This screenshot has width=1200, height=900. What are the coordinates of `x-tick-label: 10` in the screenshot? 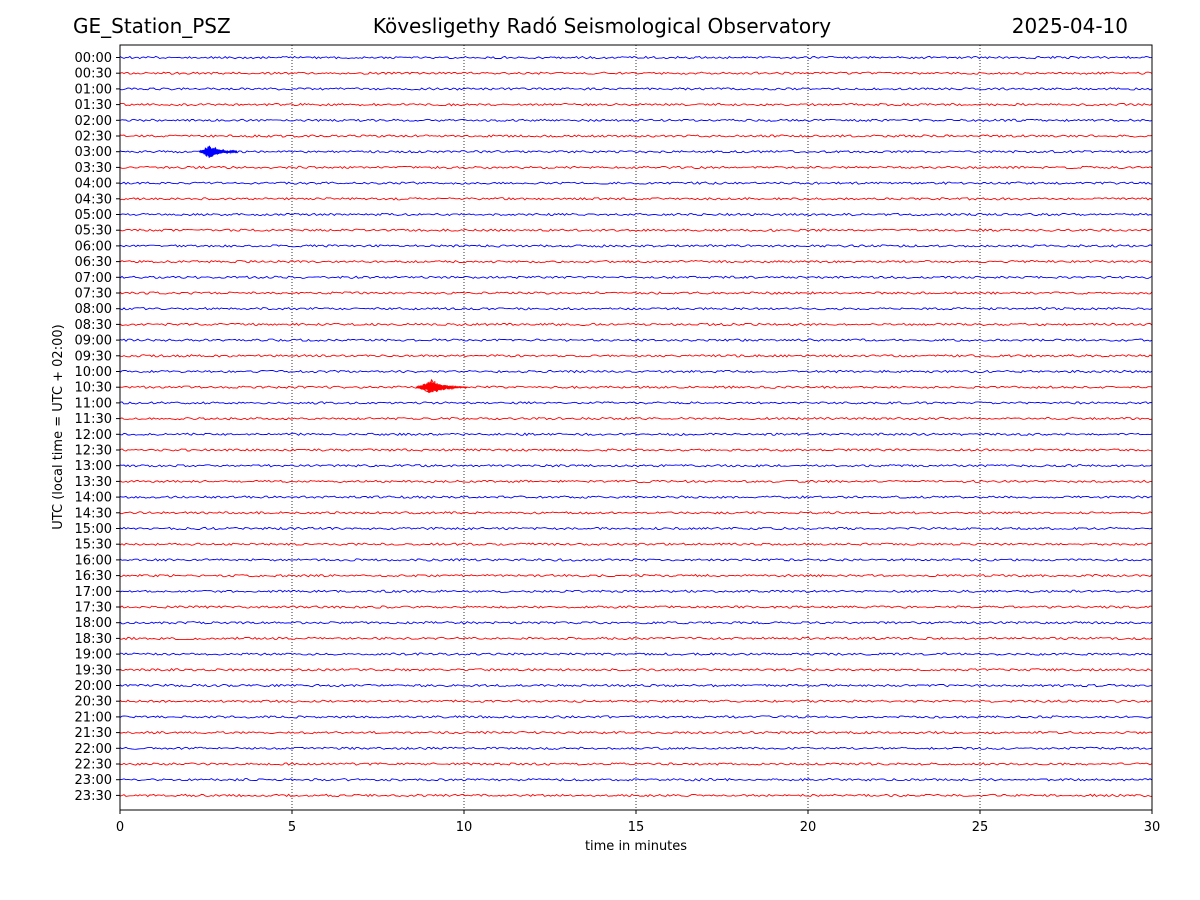 It's located at (464, 827).